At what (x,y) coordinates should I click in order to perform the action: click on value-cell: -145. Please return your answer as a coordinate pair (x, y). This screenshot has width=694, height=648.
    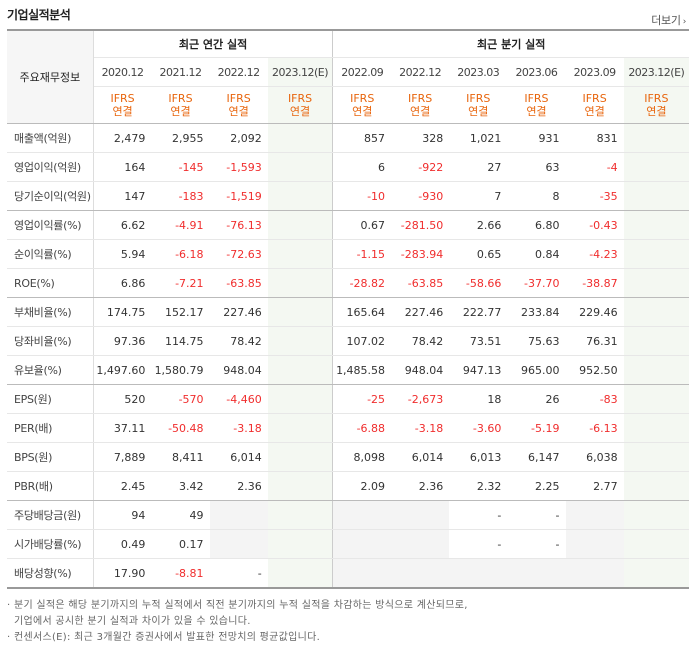
    Looking at the image, I should click on (180, 167).